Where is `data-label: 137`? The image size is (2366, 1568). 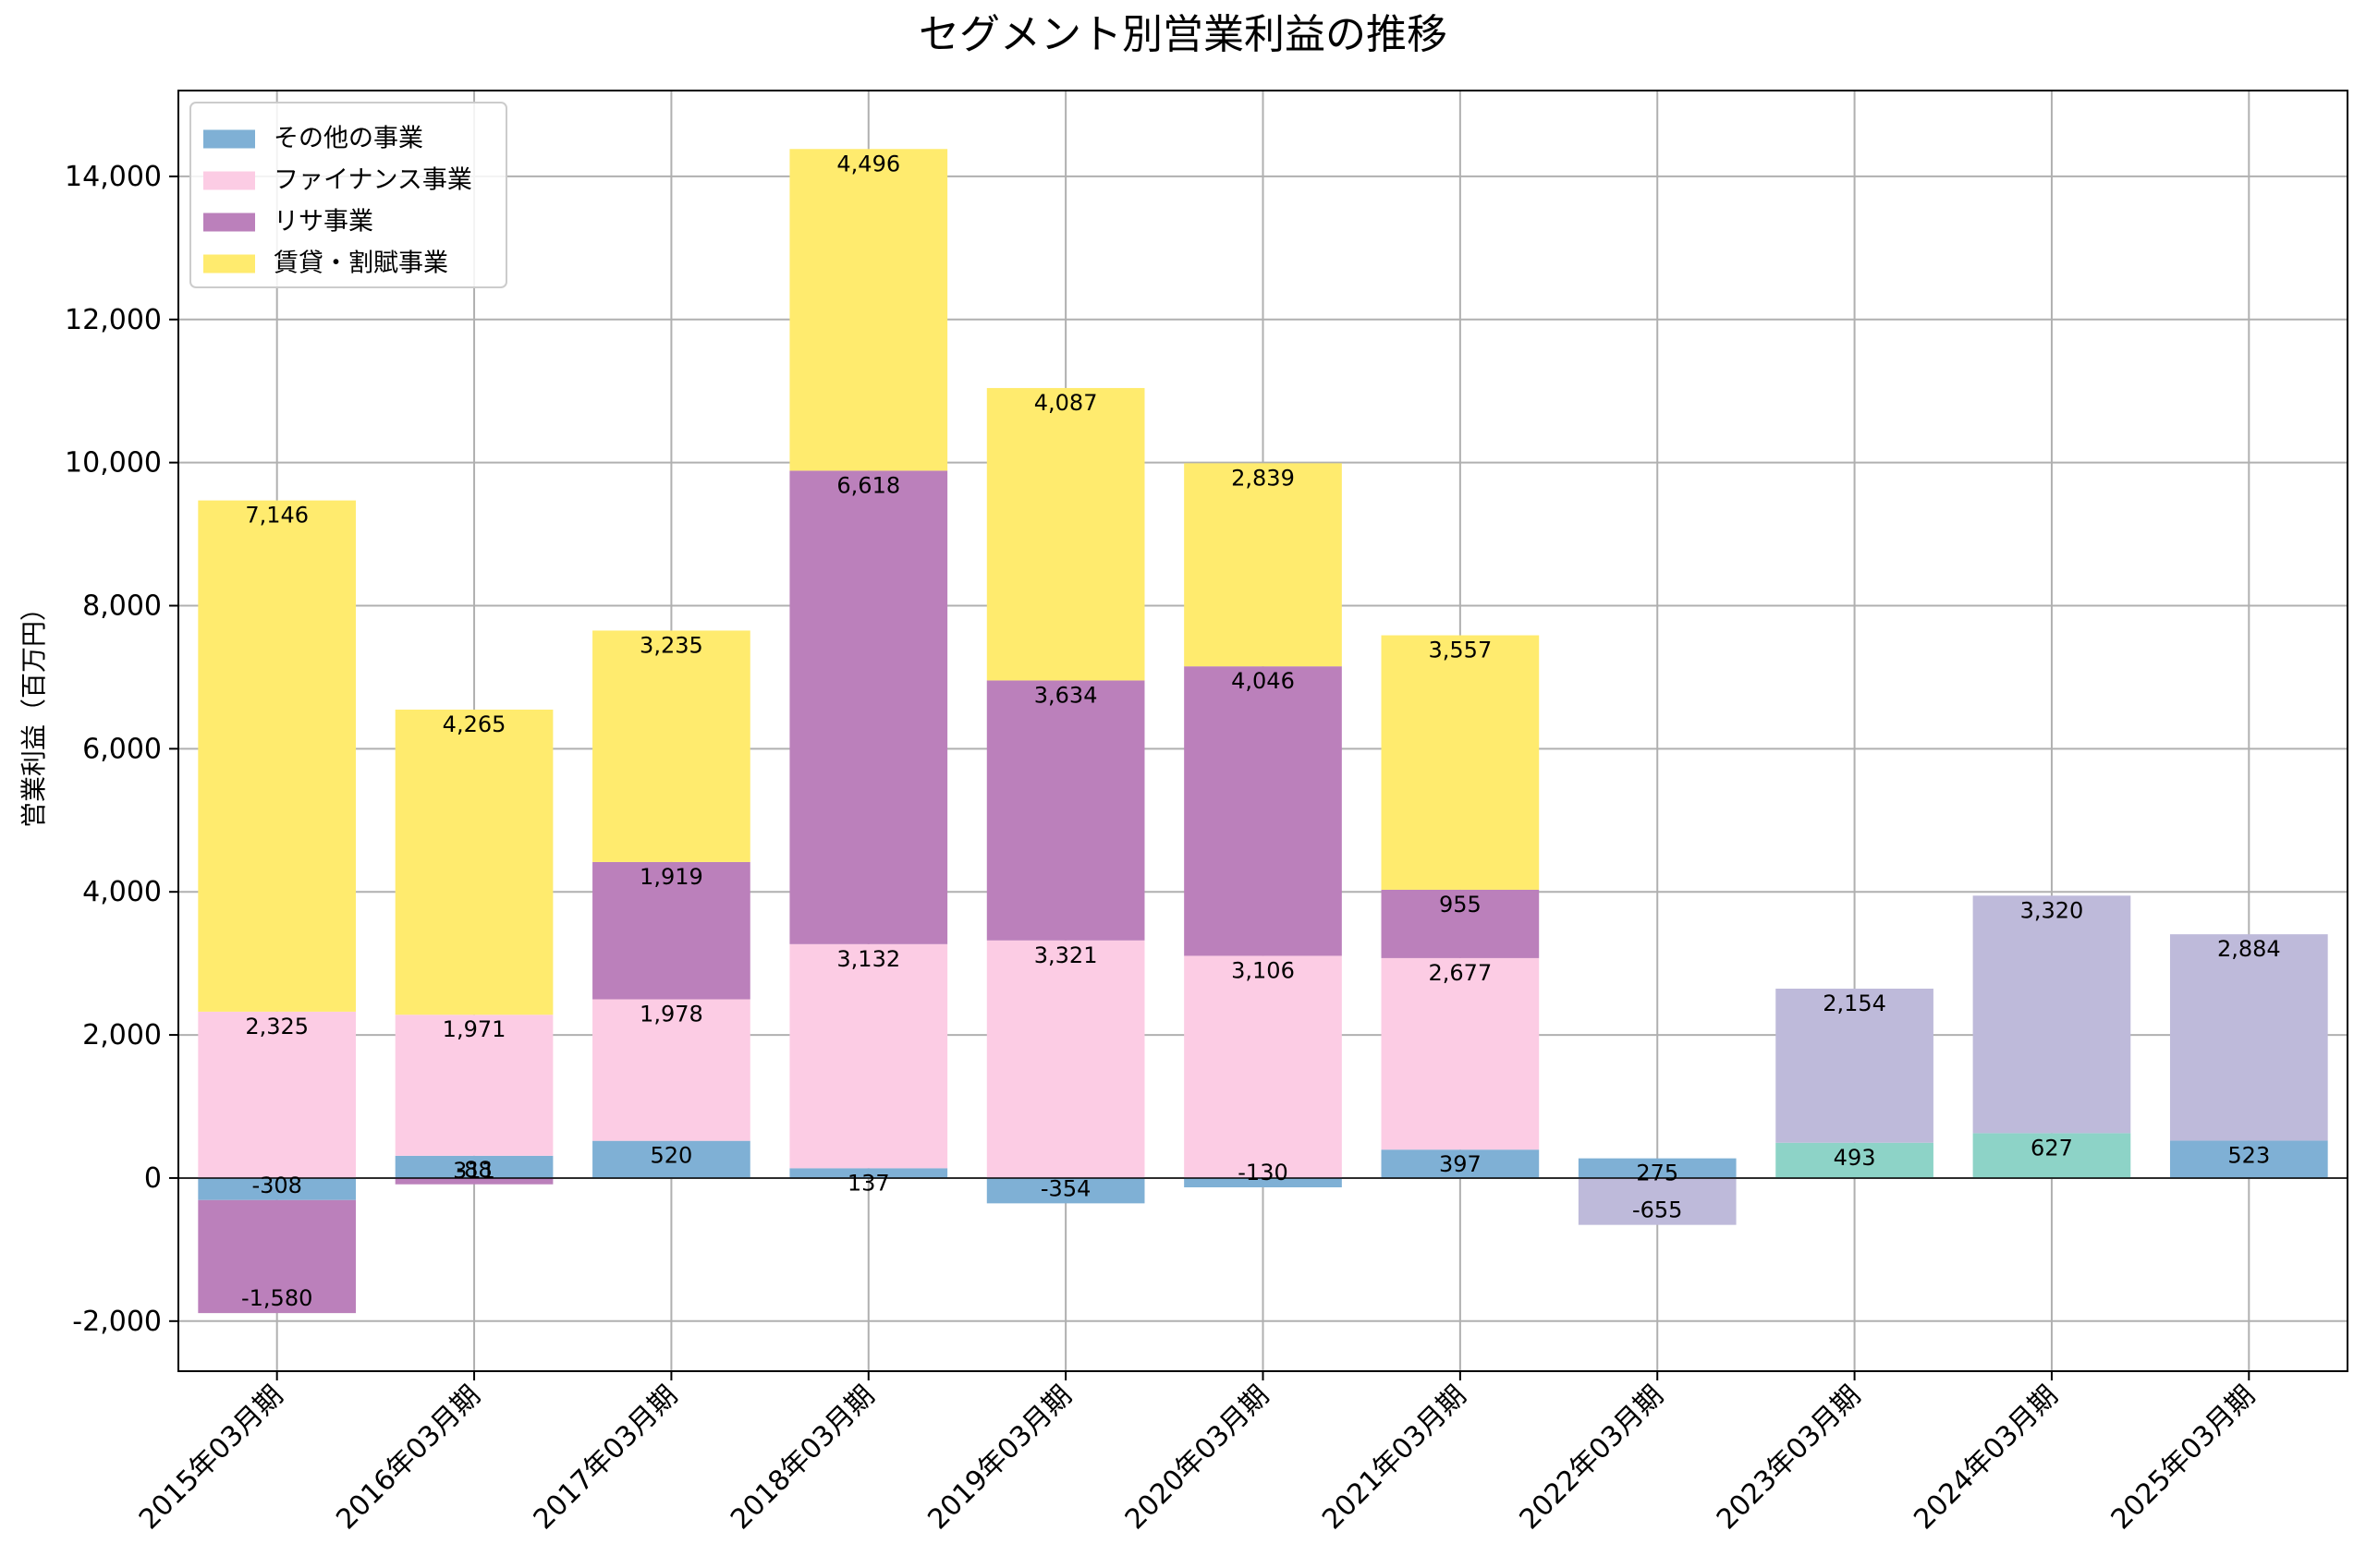 data-label: 137 is located at coordinates (869, 1183).